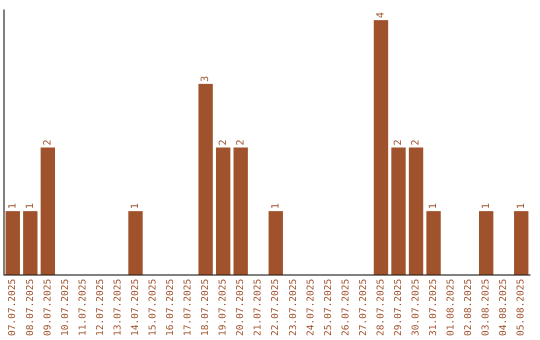 The image size is (540, 340). I want to click on x-tick-label: 02.08.2025, so click(468, 307).